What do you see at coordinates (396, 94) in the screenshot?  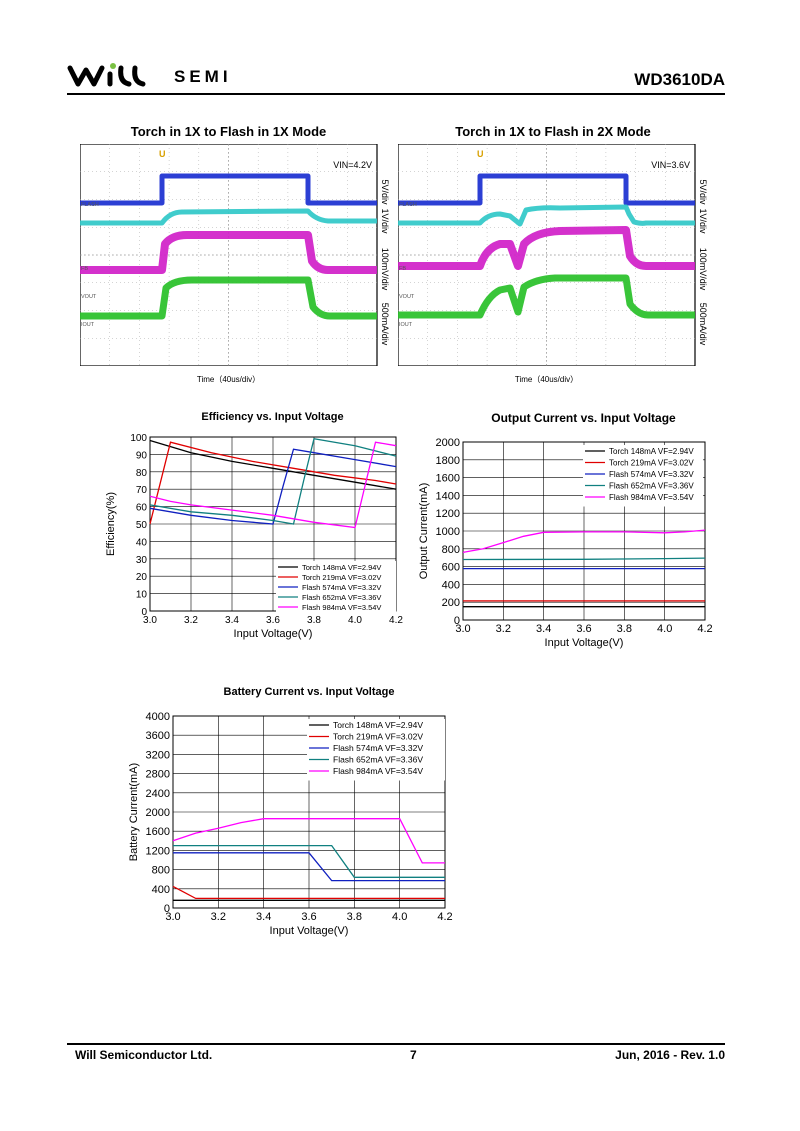 I see `header-rule` at bounding box center [396, 94].